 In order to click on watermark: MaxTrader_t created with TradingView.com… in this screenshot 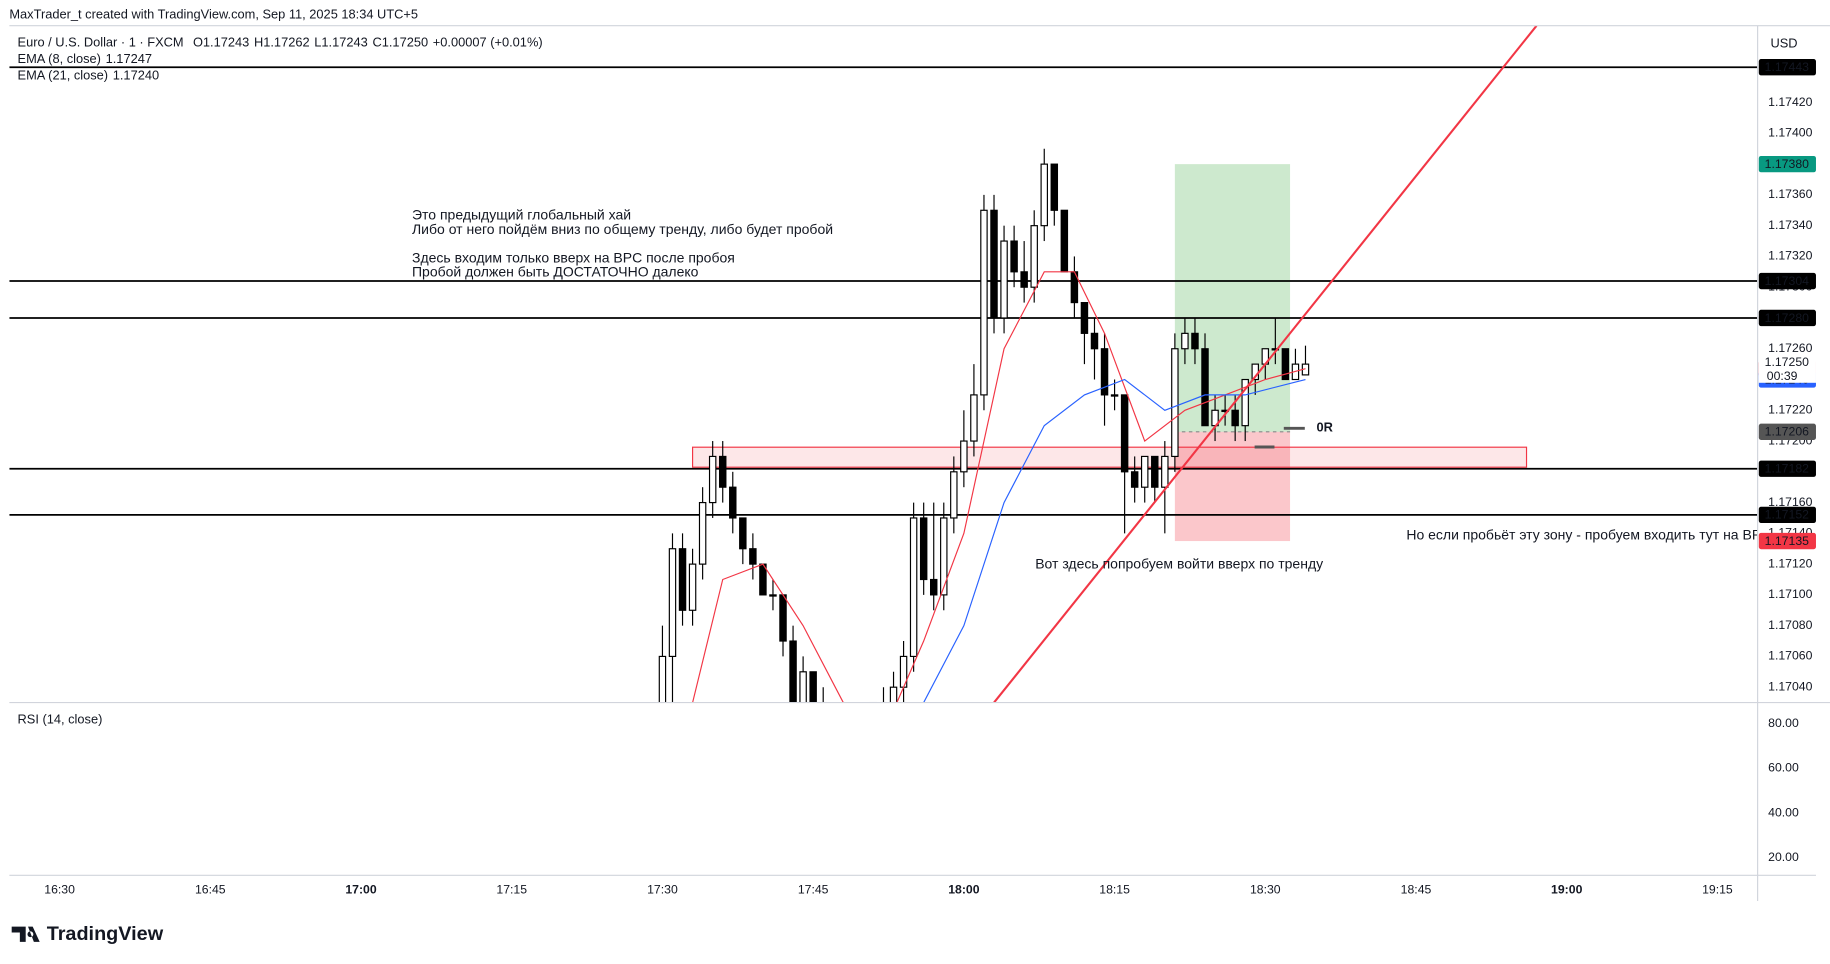, I will do `click(213, 14)`.